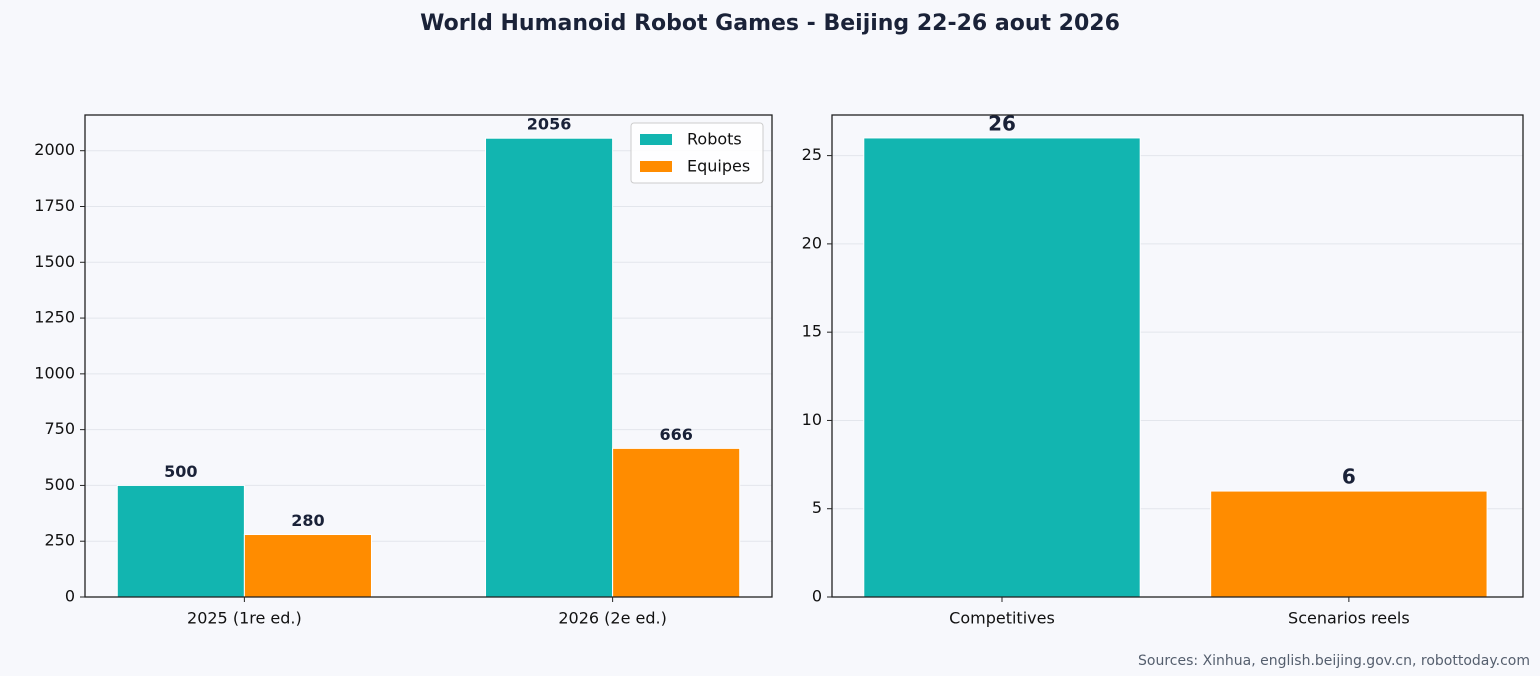 The width and height of the screenshot is (1540, 676). I want to click on legend-label: Equipes, so click(718, 166).